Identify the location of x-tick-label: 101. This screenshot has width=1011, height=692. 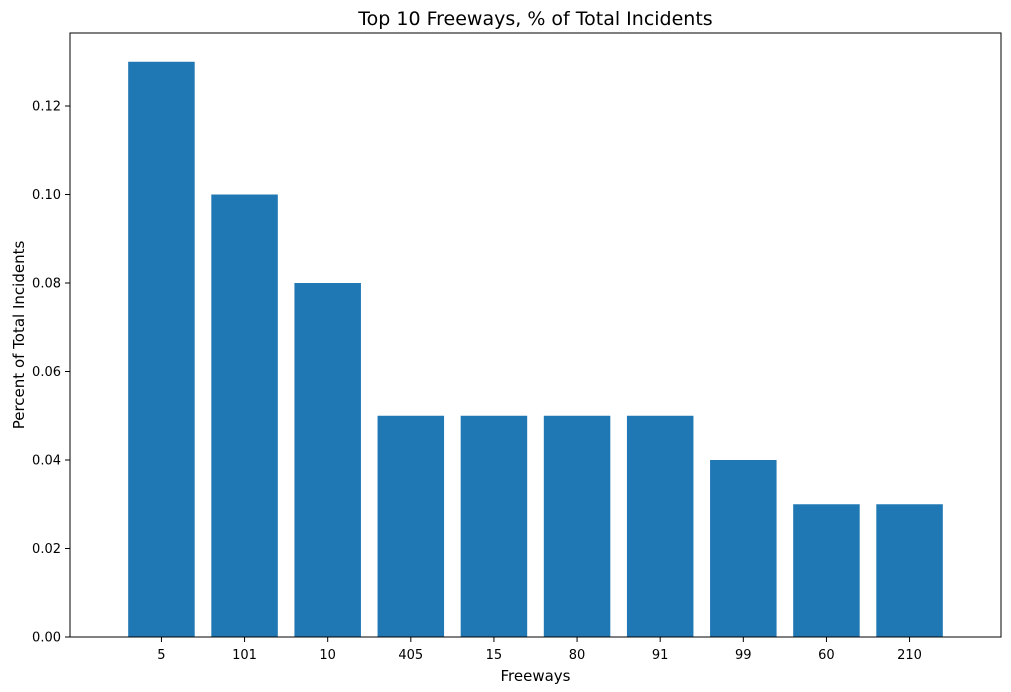
(244, 655).